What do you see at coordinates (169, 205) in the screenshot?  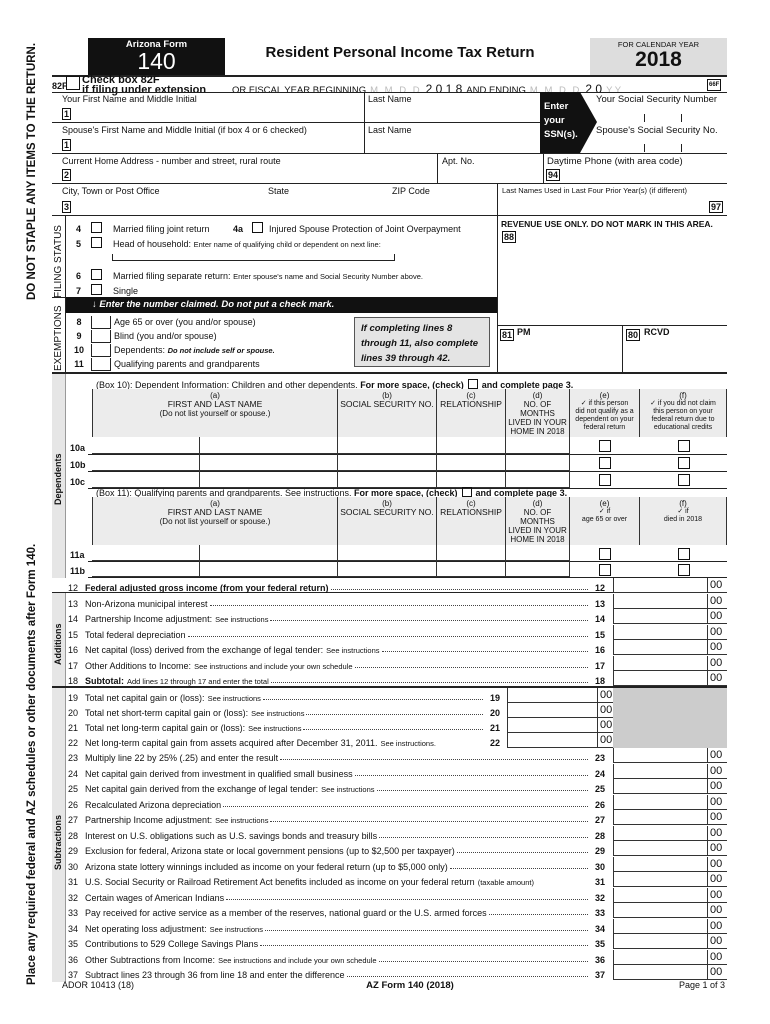 I see `city-input` at bounding box center [169, 205].